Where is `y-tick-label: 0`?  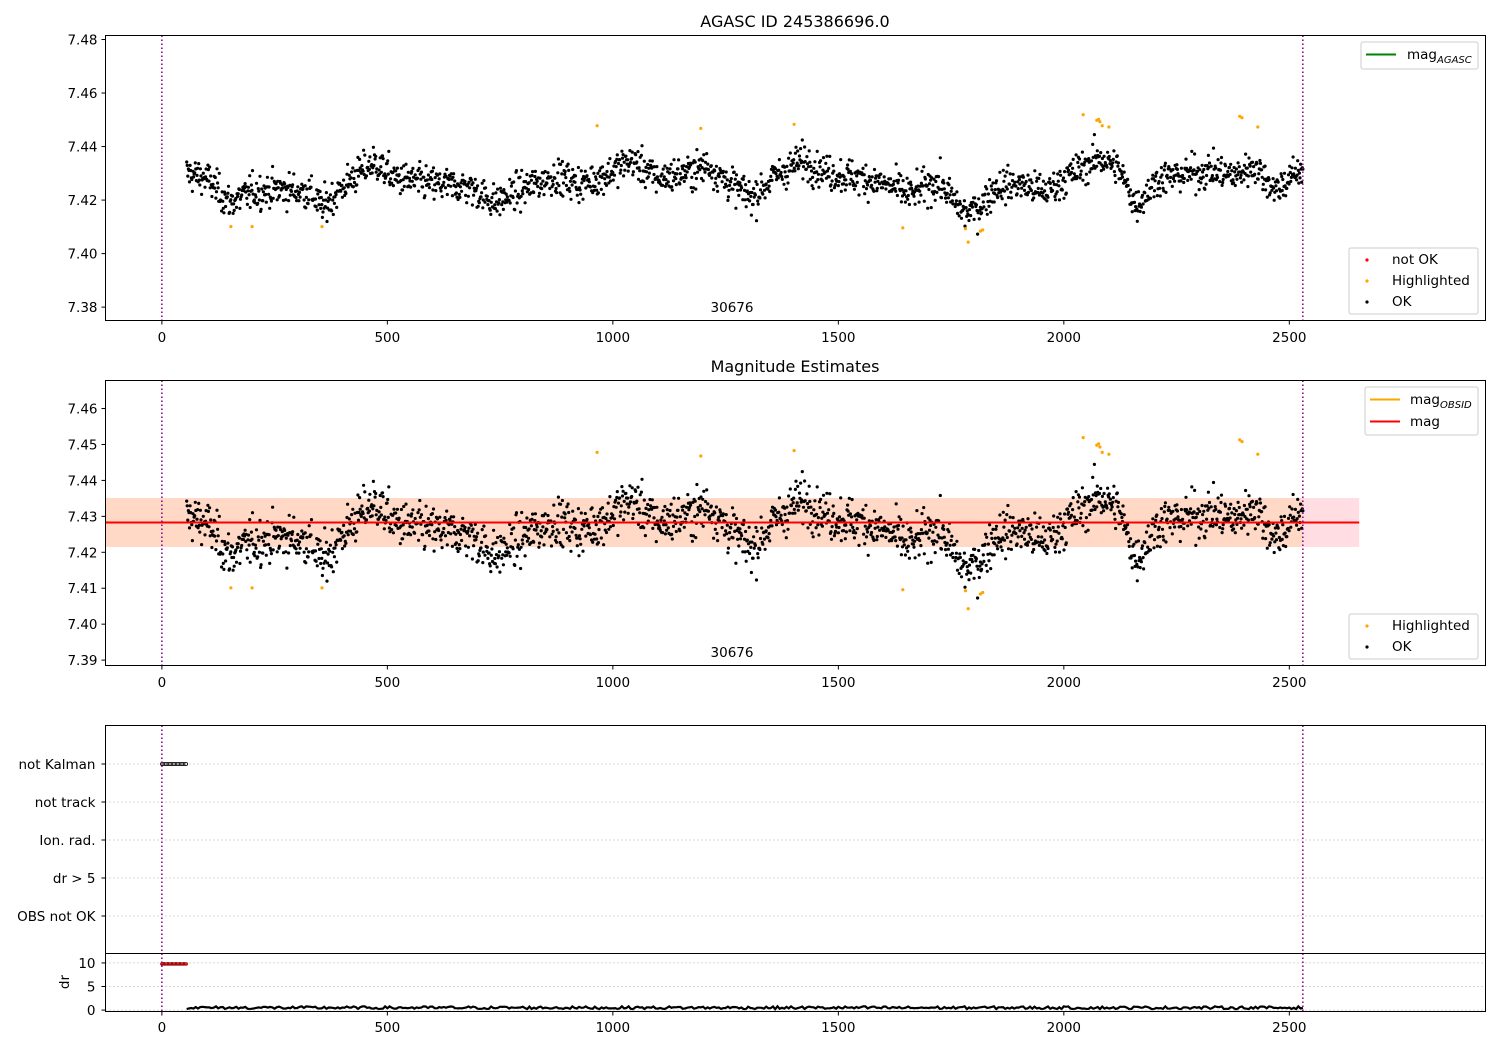 y-tick-label: 0 is located at coordinates (91, 1011).